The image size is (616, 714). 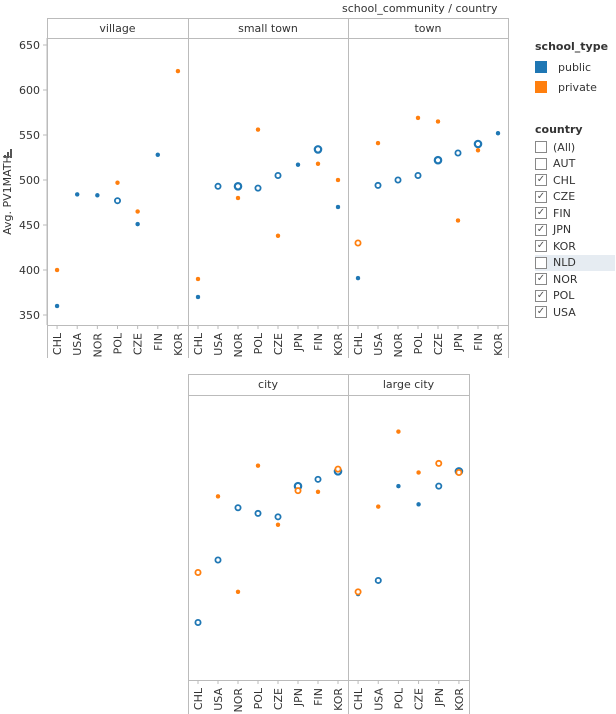 What do you see at coordinates (338, 699) in the screenshot?
I see `x-tick-label: KOR` at bounding box center [338, 699].